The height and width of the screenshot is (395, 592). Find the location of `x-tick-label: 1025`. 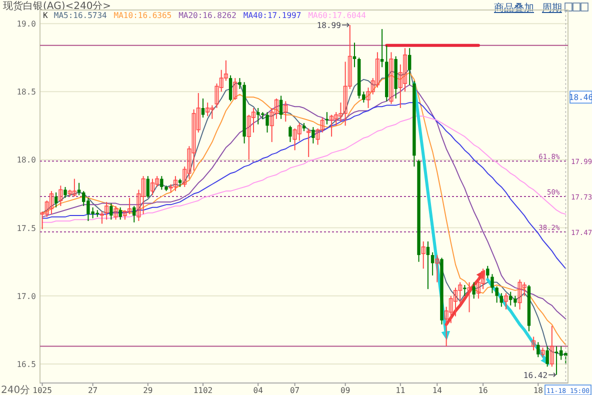

x-tick-label: 1025 is located at coordinates (42, 390).